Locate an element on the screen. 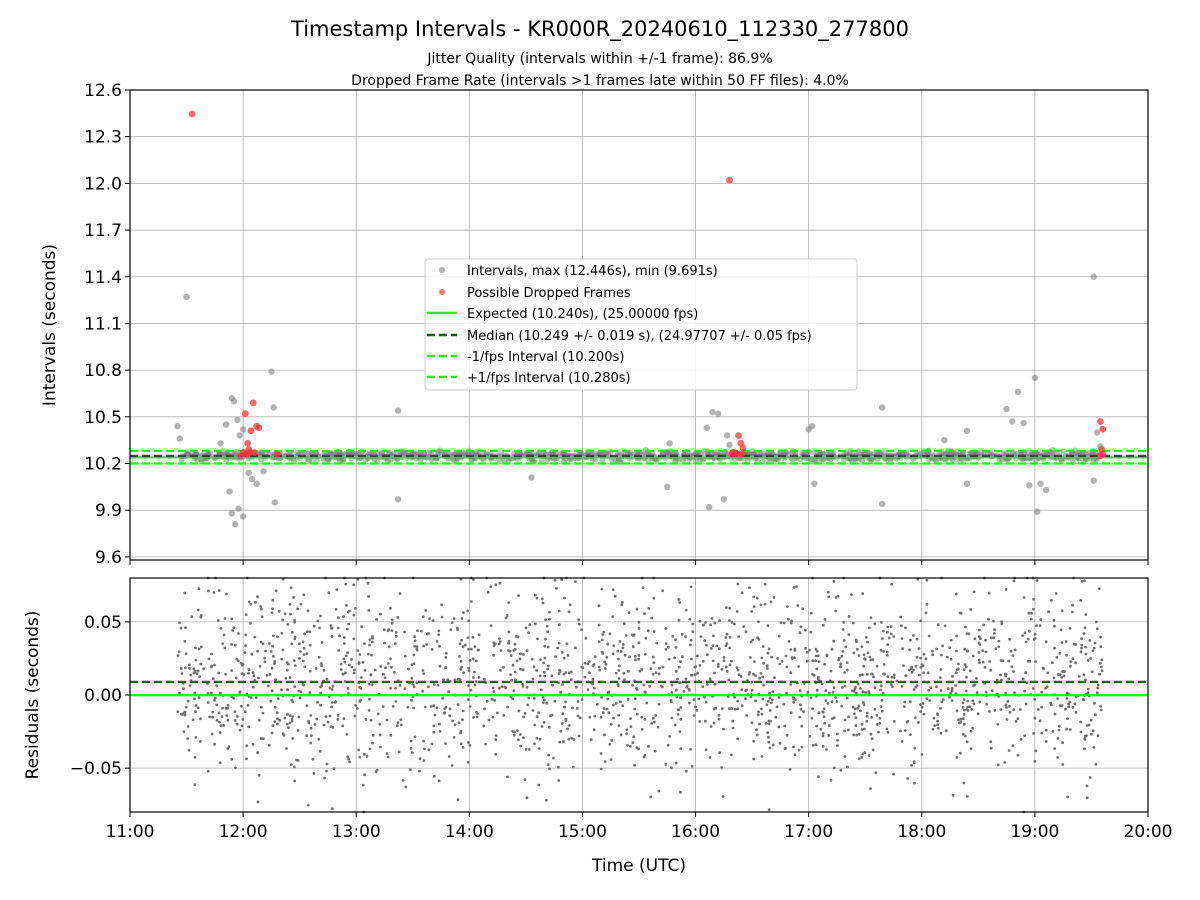  y-tick-label: 11.4 is located at coordinates (103, 278).